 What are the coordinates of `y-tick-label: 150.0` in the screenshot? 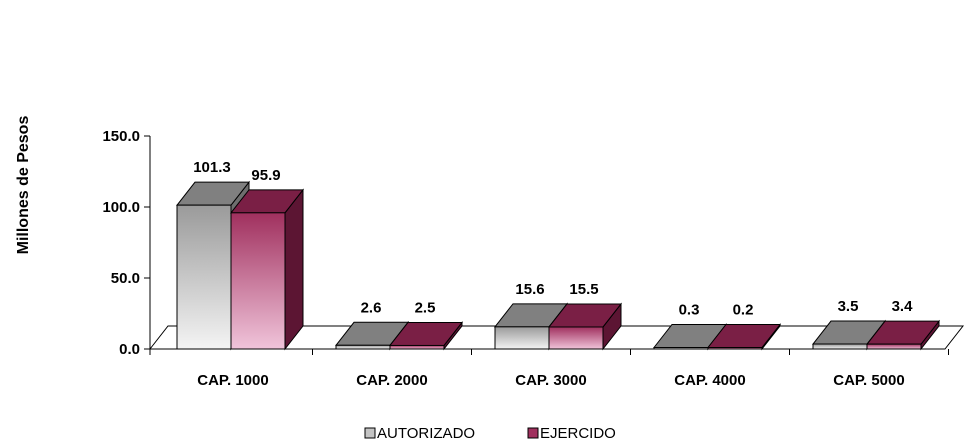 It's located at (121, 136).